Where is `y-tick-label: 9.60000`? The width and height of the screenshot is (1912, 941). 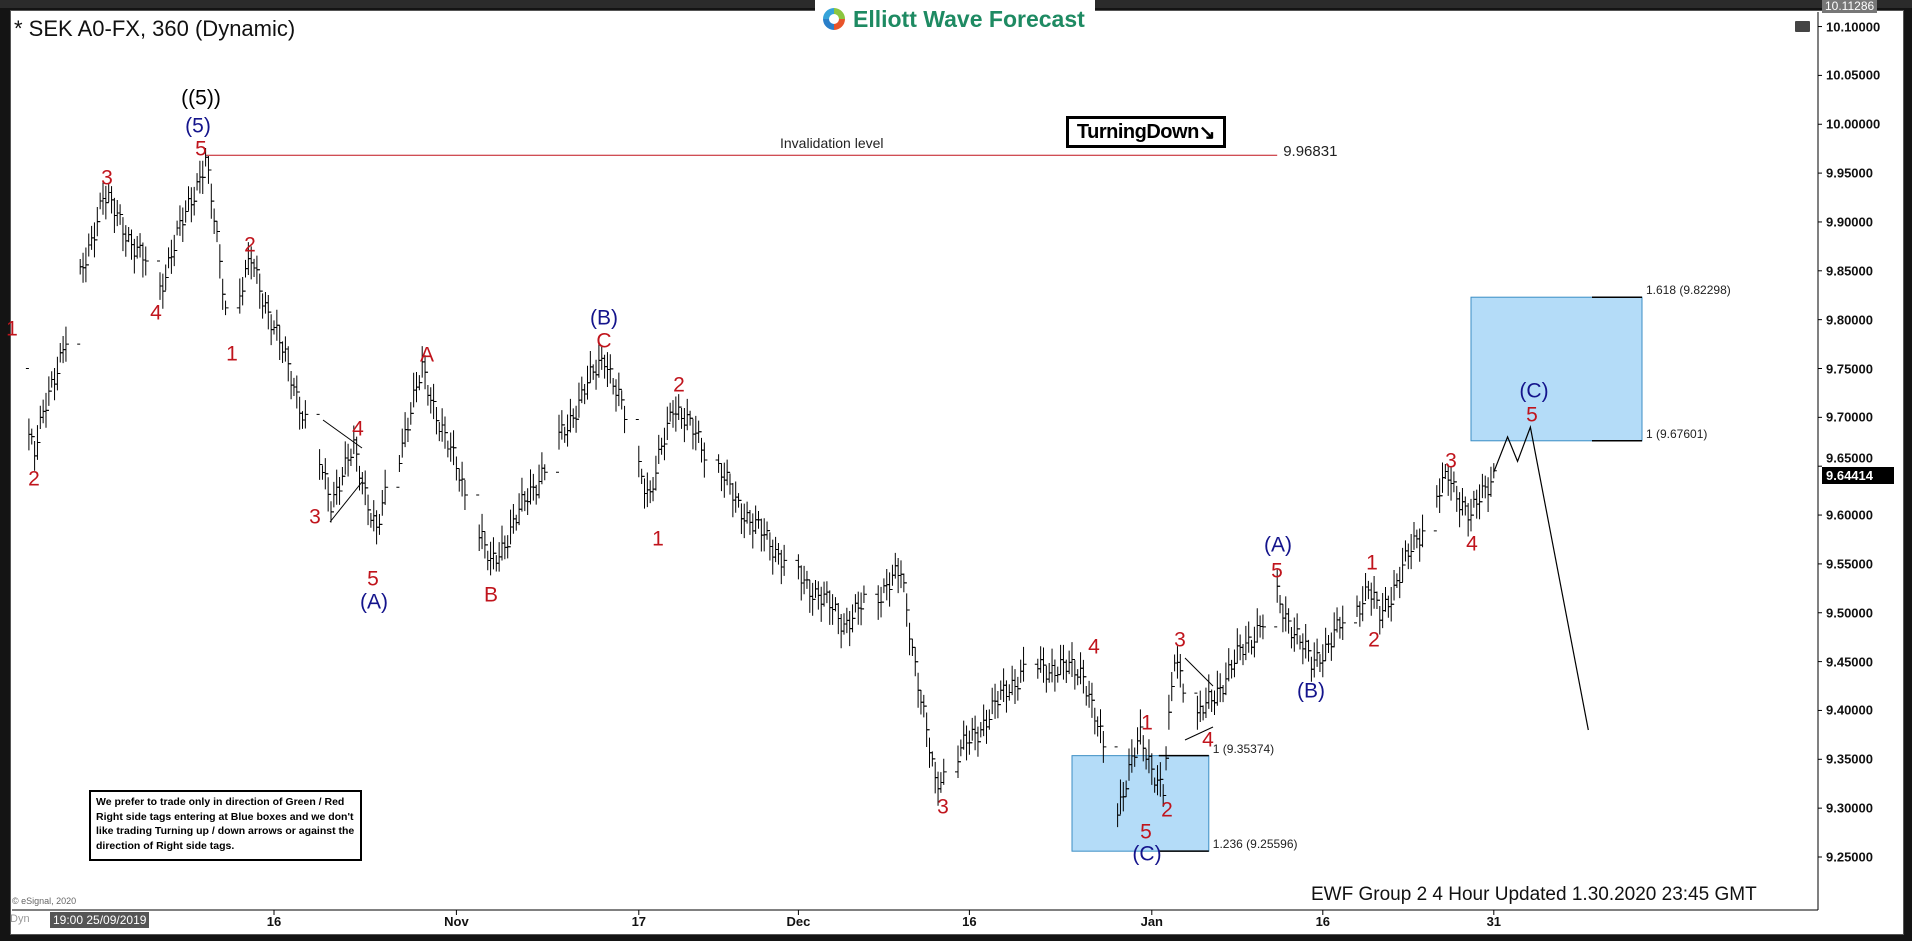 y-tick-label: 9.60000 is located at coordinates (1849, 515).